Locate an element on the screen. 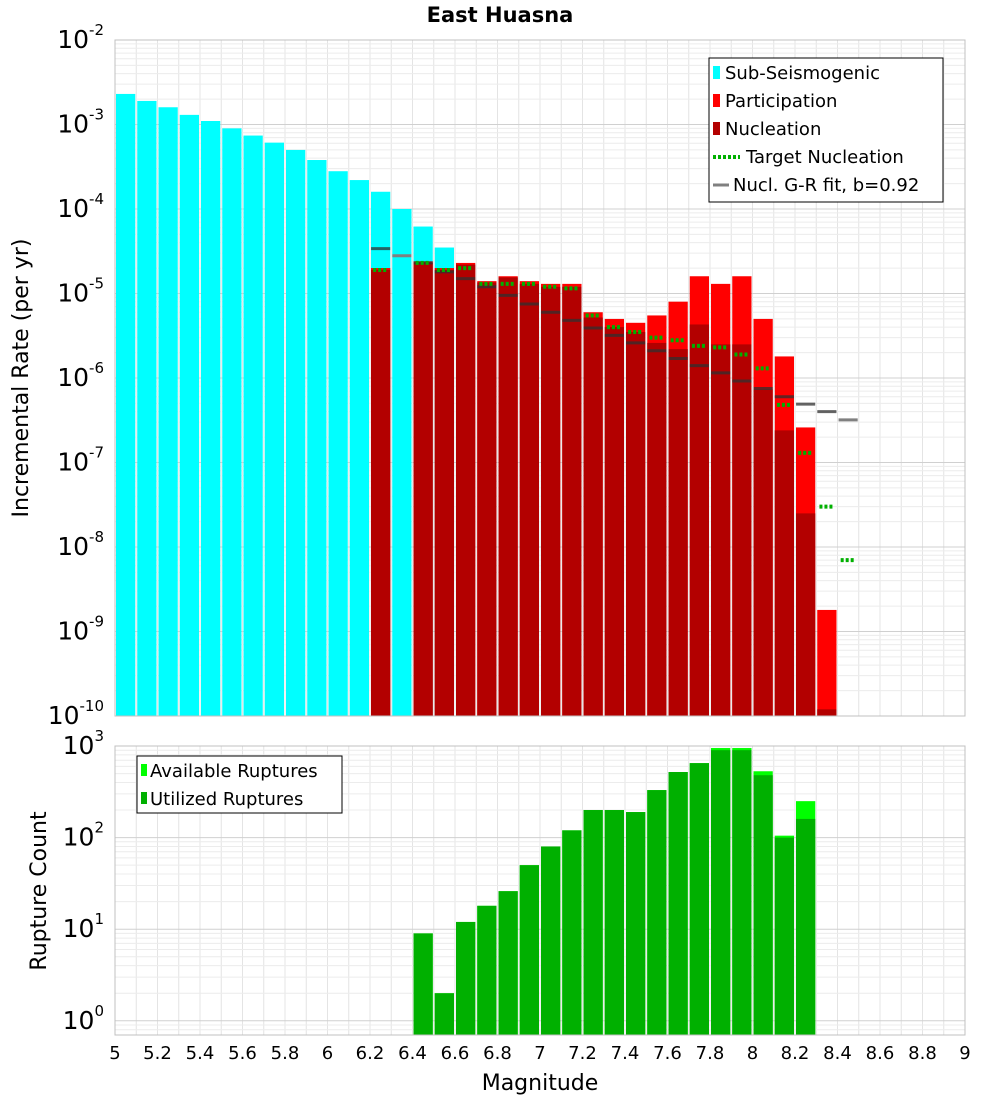  x-tick-label: 8.4 is located at coordinates (837, 1053).